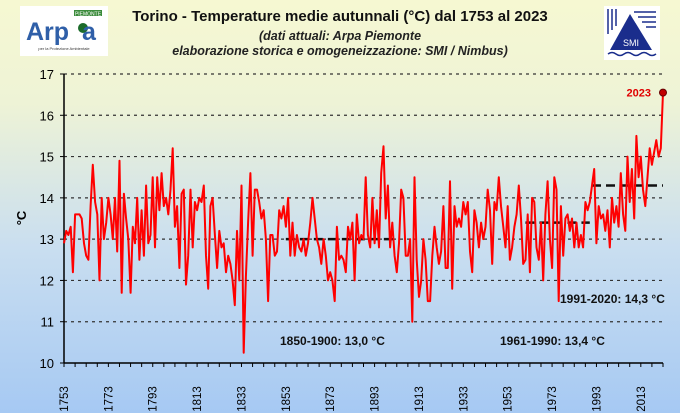 The width and height of the screenshot is (680, 413). I want to click on x-tick-label: 1873, so click(331, 399).